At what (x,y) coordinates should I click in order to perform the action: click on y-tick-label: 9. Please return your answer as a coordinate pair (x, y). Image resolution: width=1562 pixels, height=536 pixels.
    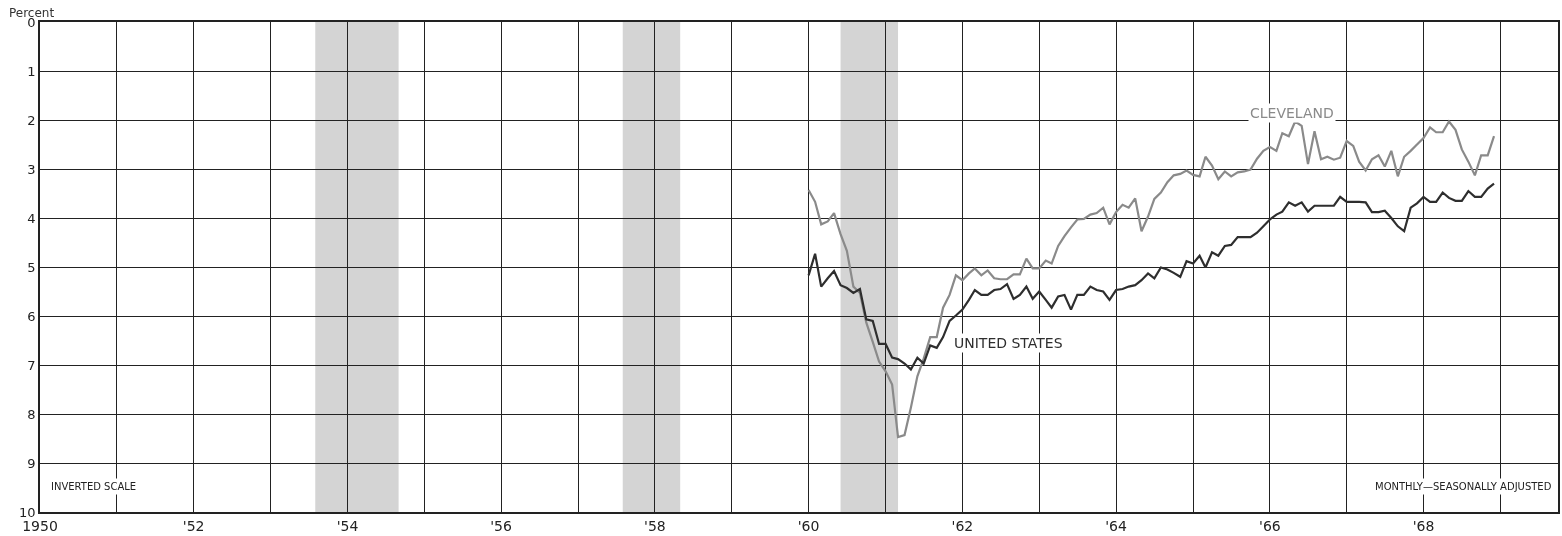
    Looking at the image, I should click on (31, 463).